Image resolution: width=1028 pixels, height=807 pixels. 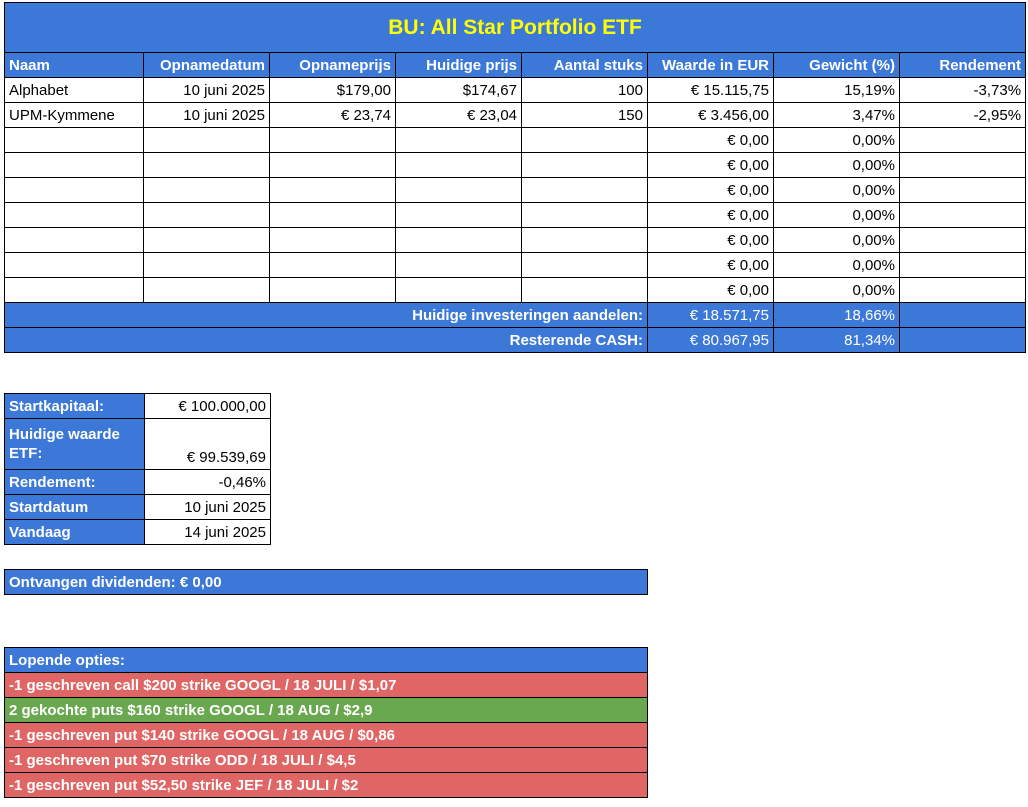 I want to click on cell-waarde-eur: € 15.115,75, so click(x=710, y=90).